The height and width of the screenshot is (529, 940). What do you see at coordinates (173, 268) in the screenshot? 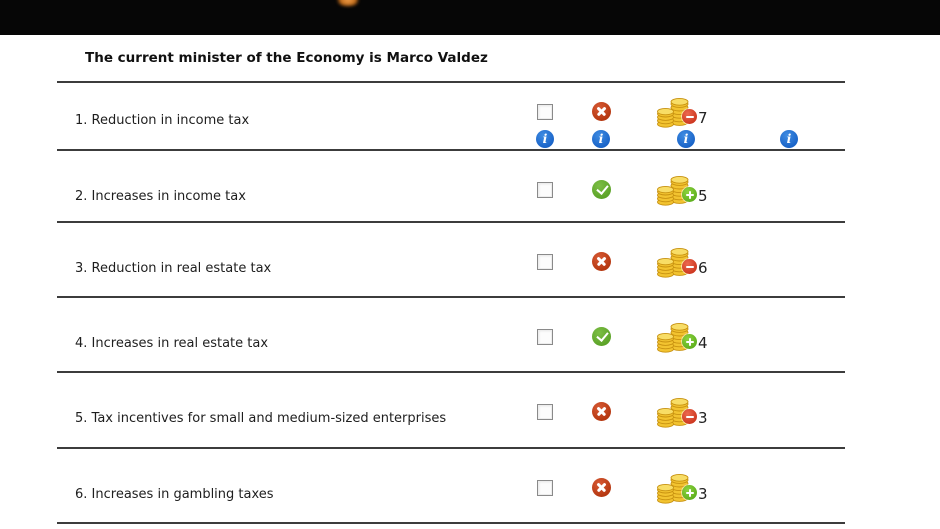
I see `policy-label: 3. Reduction in real estate tax` at bounding box center [173, 268].